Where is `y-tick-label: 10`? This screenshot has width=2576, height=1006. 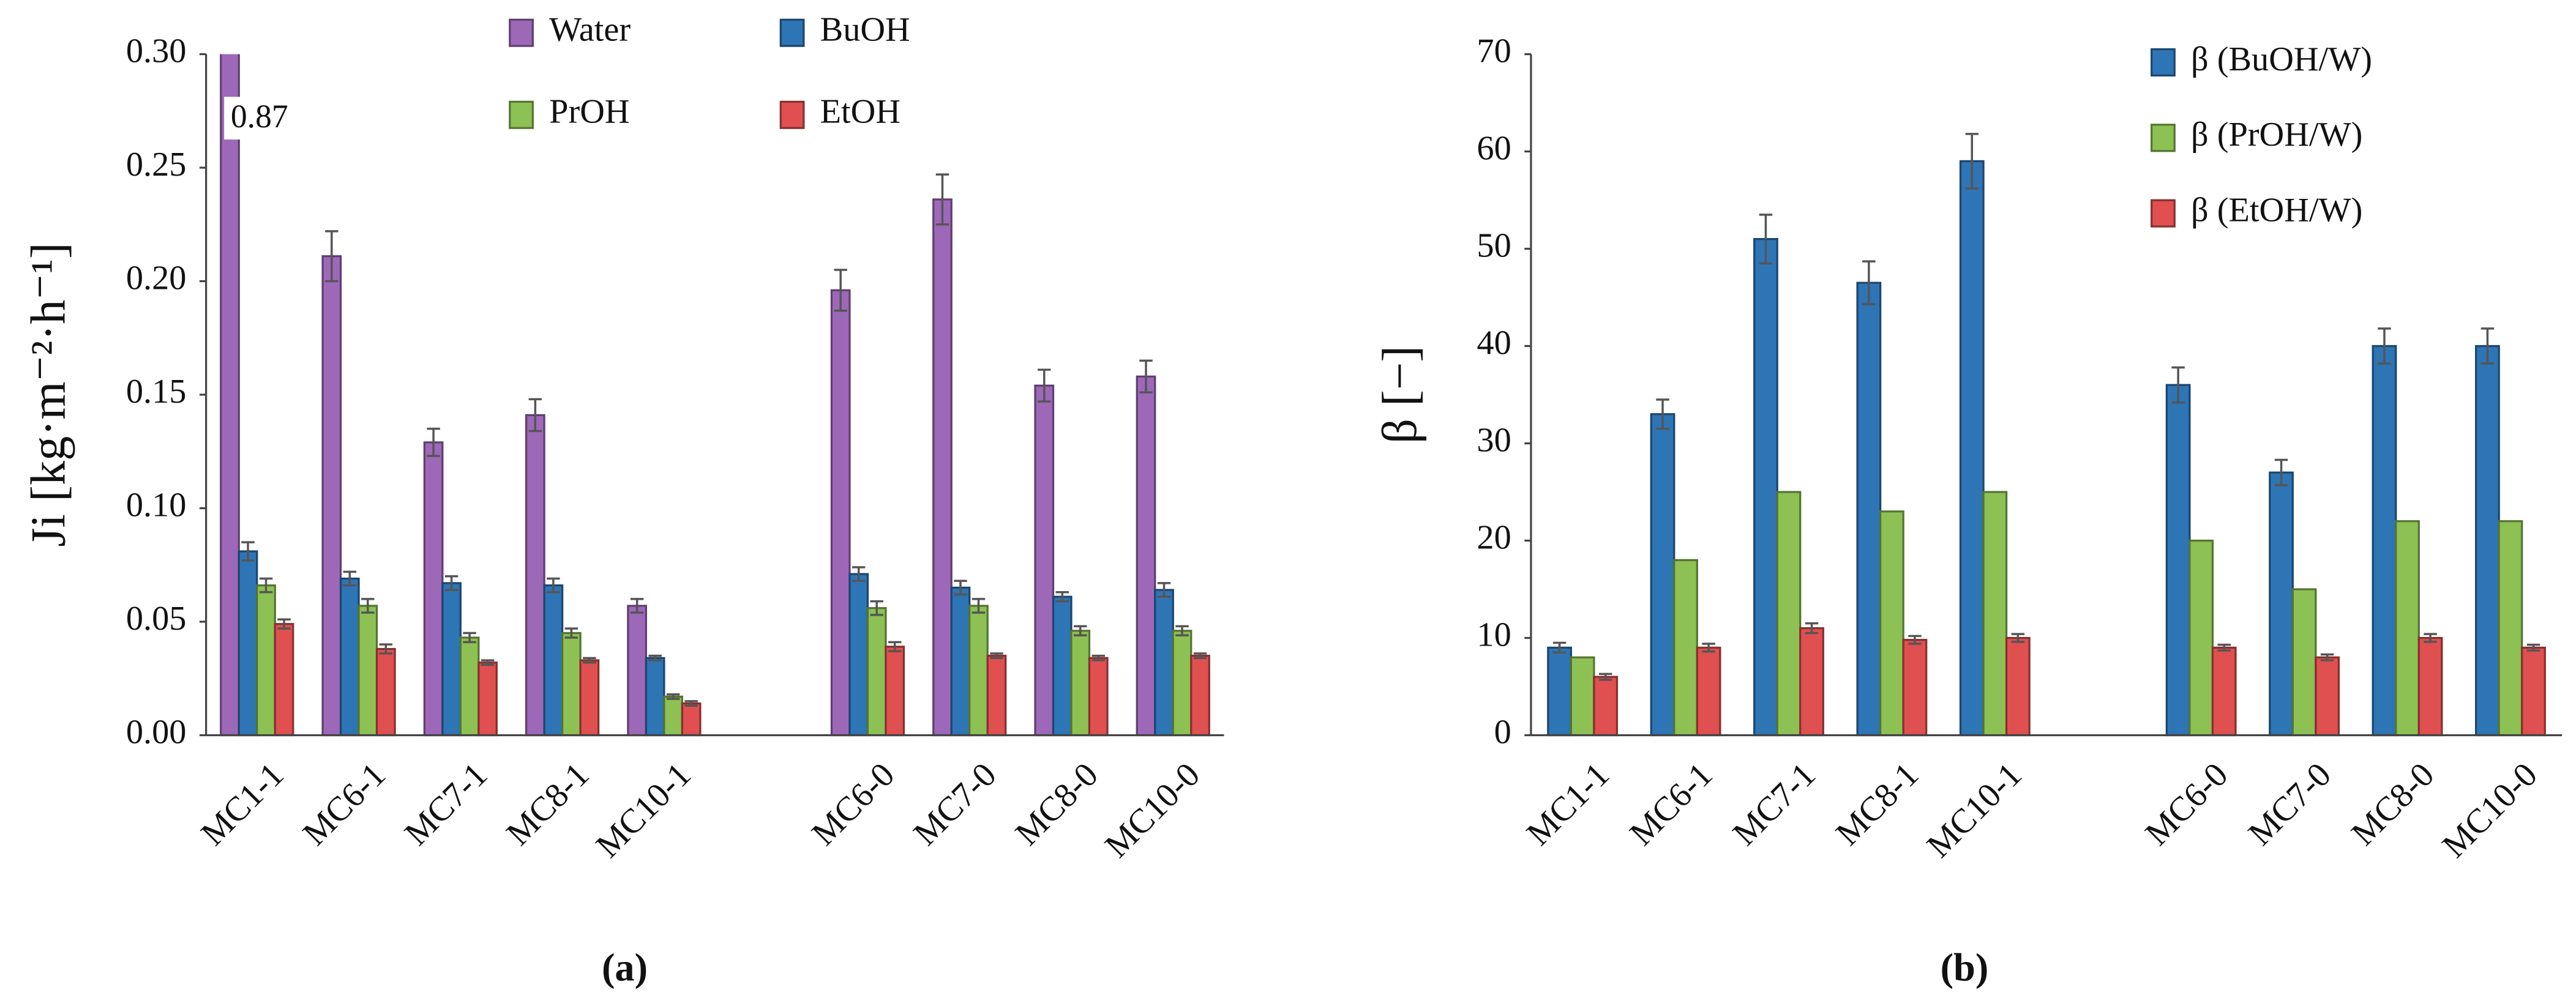
y-tick-label: 10 is located at coordinates (1494, 635).